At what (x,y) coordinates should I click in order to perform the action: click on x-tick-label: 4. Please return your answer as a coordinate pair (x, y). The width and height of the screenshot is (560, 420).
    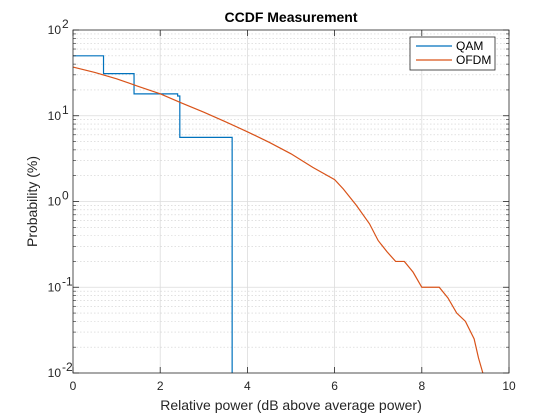
    Looking at the image, I should click on (247, 386).